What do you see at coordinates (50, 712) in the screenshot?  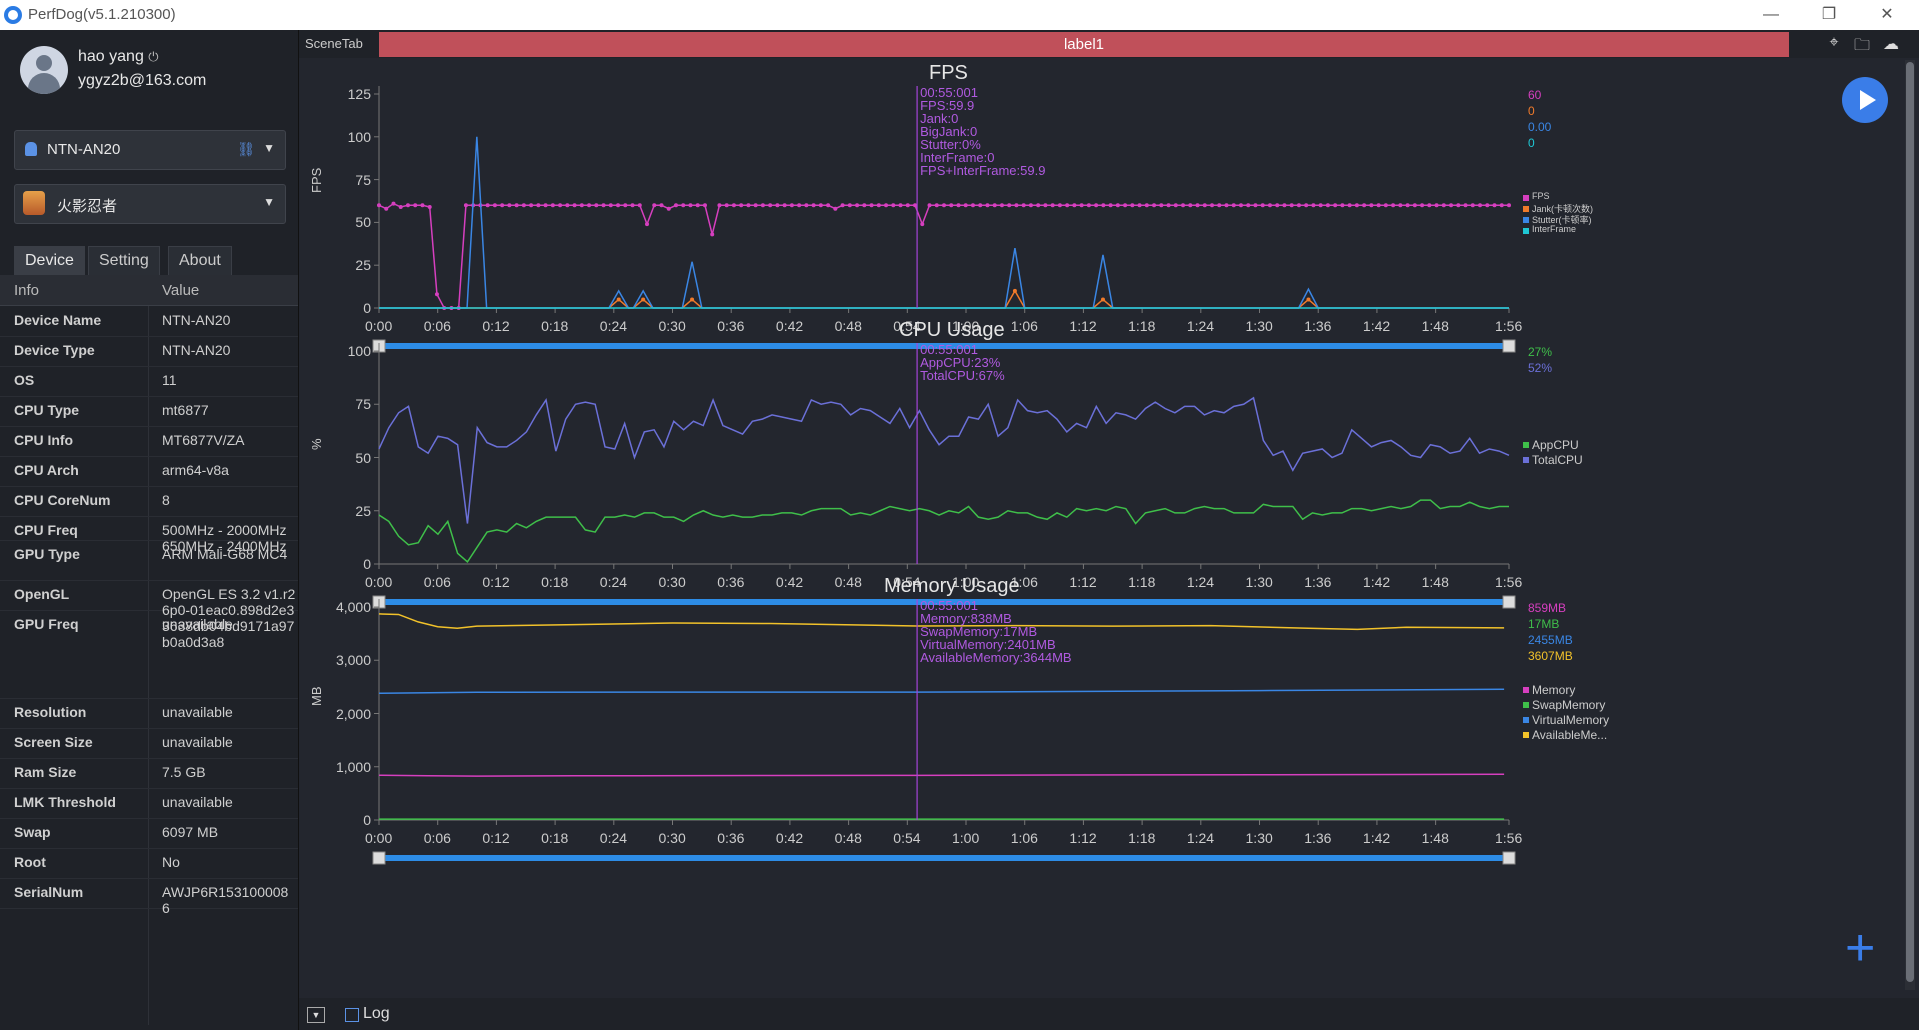 I see `info-key: Resolution` at bounding box center [50, 712].